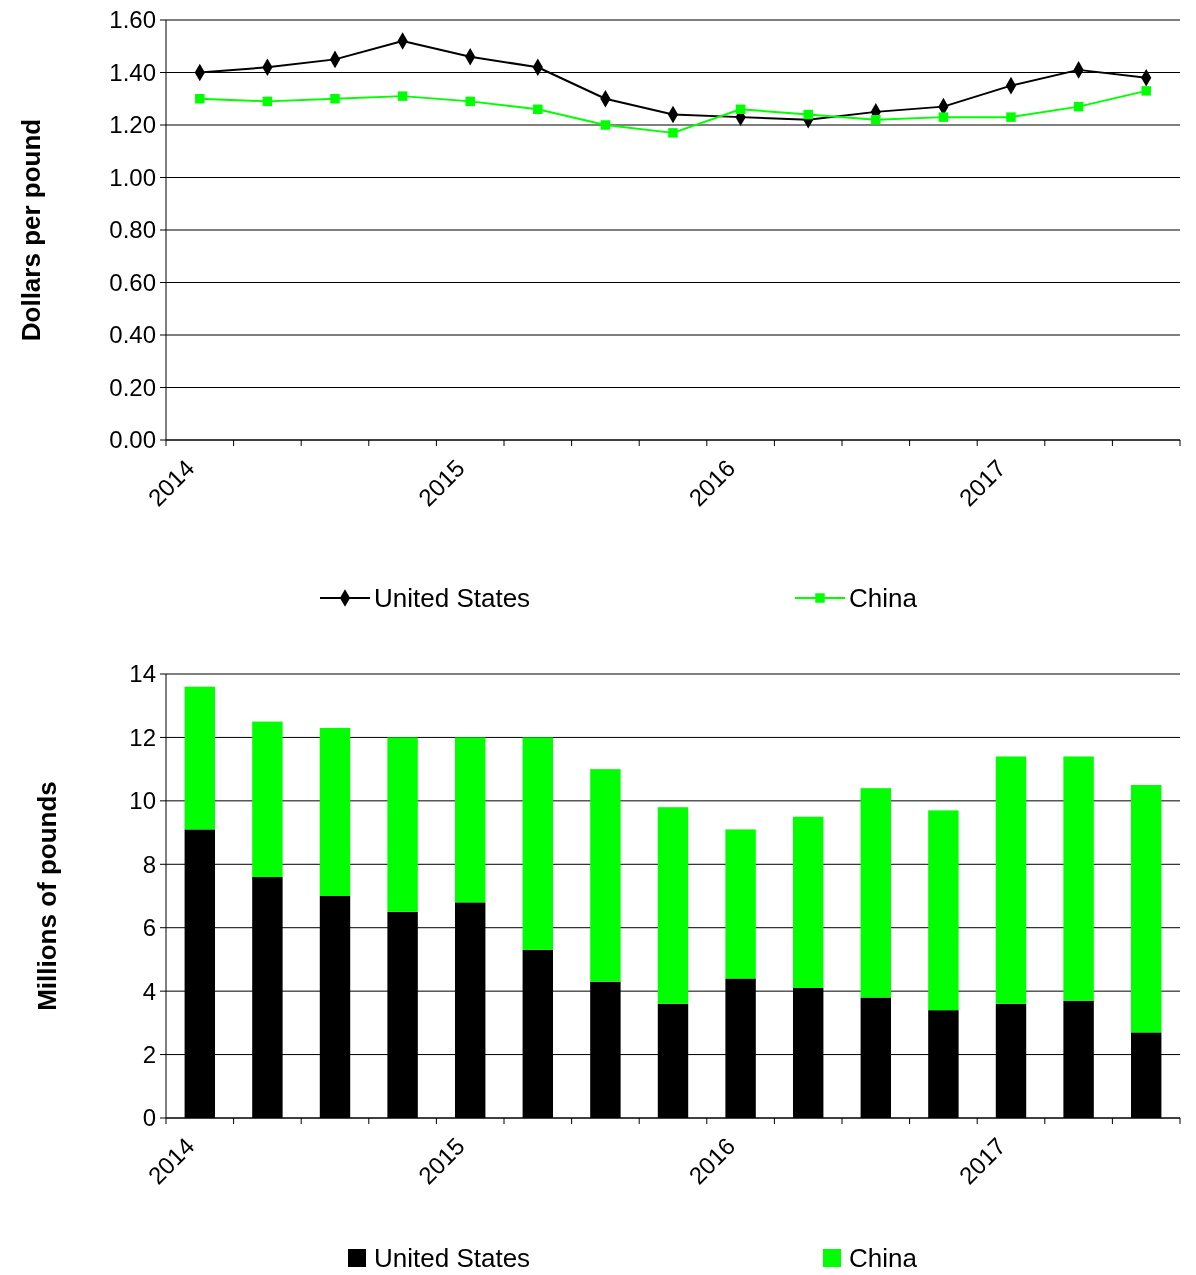 The image size is (1196, 1275). What do you see at coordinates (132, 440) in the screenshot?
I see `y-tick-label: 0.00` at bounding box center [132, 440].